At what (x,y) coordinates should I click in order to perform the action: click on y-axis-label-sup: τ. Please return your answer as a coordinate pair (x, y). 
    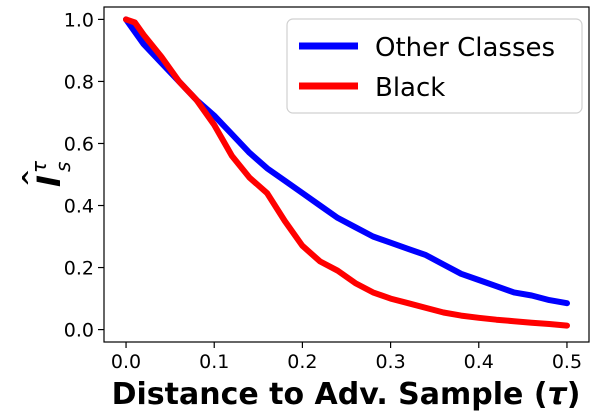
    Looking at the image, I should click on (39, 166).